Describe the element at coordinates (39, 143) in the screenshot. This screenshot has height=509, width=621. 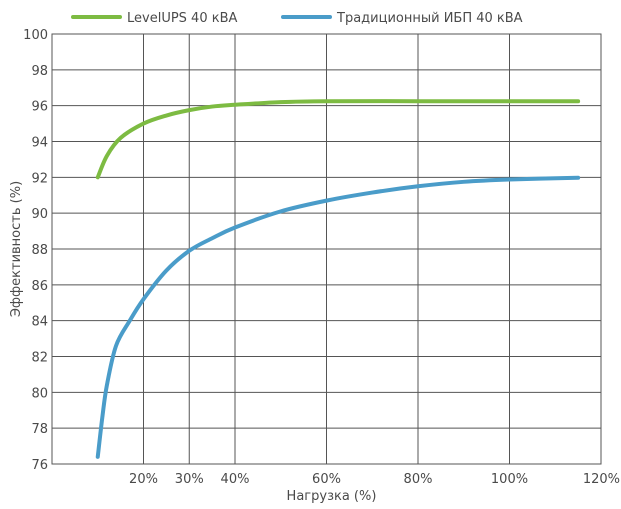
I see `y-tick-label: 94` at that location.